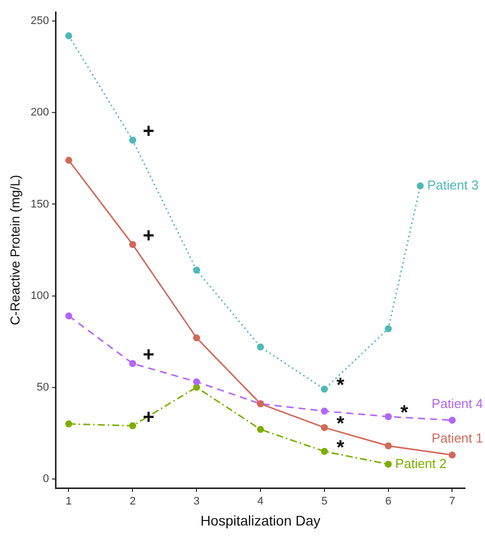 The width and height of the screenshot is (485, 536). What do you see at coordinates (39, 21) in the screenshot?
I see `y-tick-label: 250` at bounding box center [39, 21].